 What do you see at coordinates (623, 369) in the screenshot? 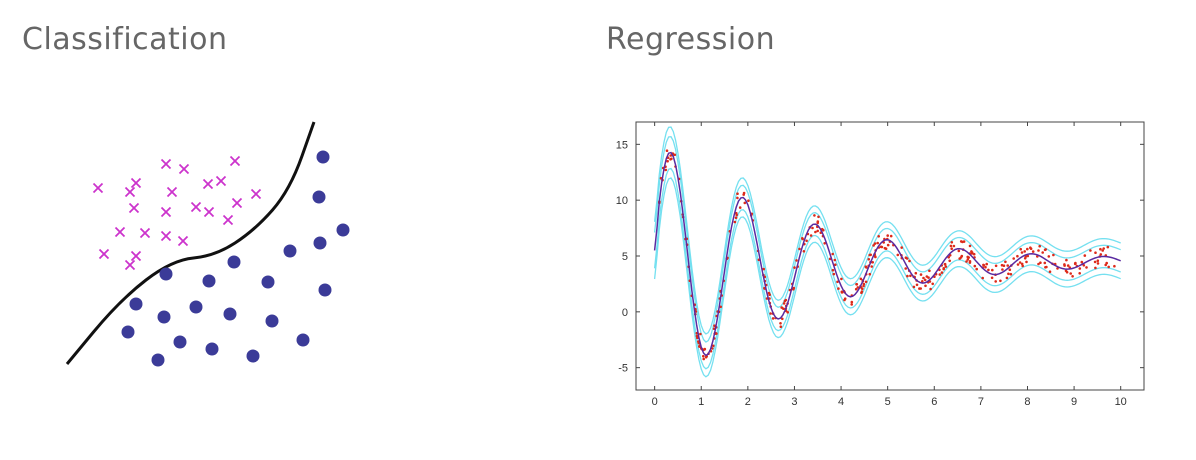
I see `y-tick-label: -5` at bounding box center [623, 369].